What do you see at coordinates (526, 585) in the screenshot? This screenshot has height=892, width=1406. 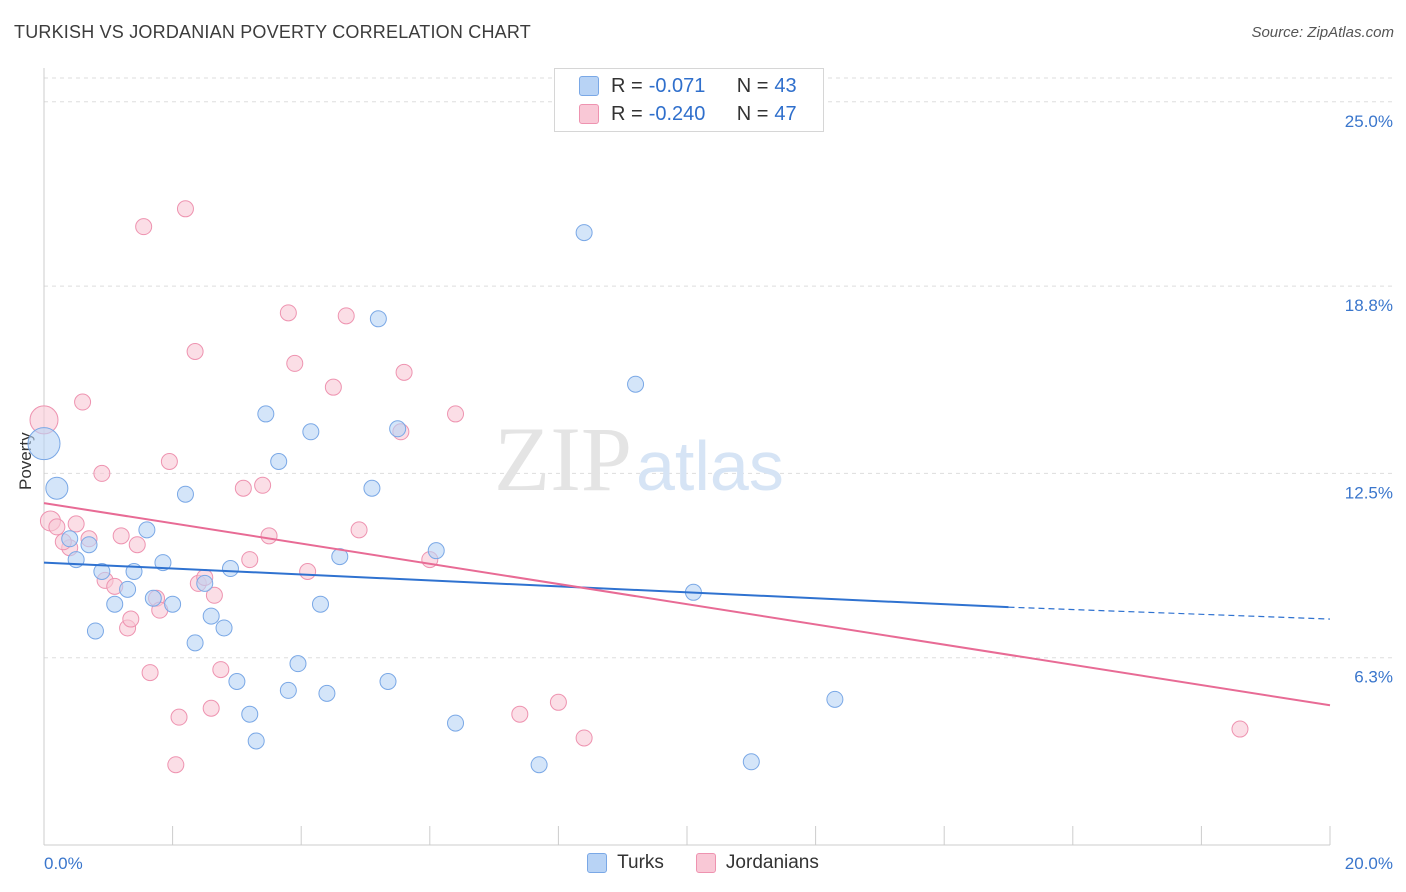 I see `turks-trendline` at bounding box center [526, 585].